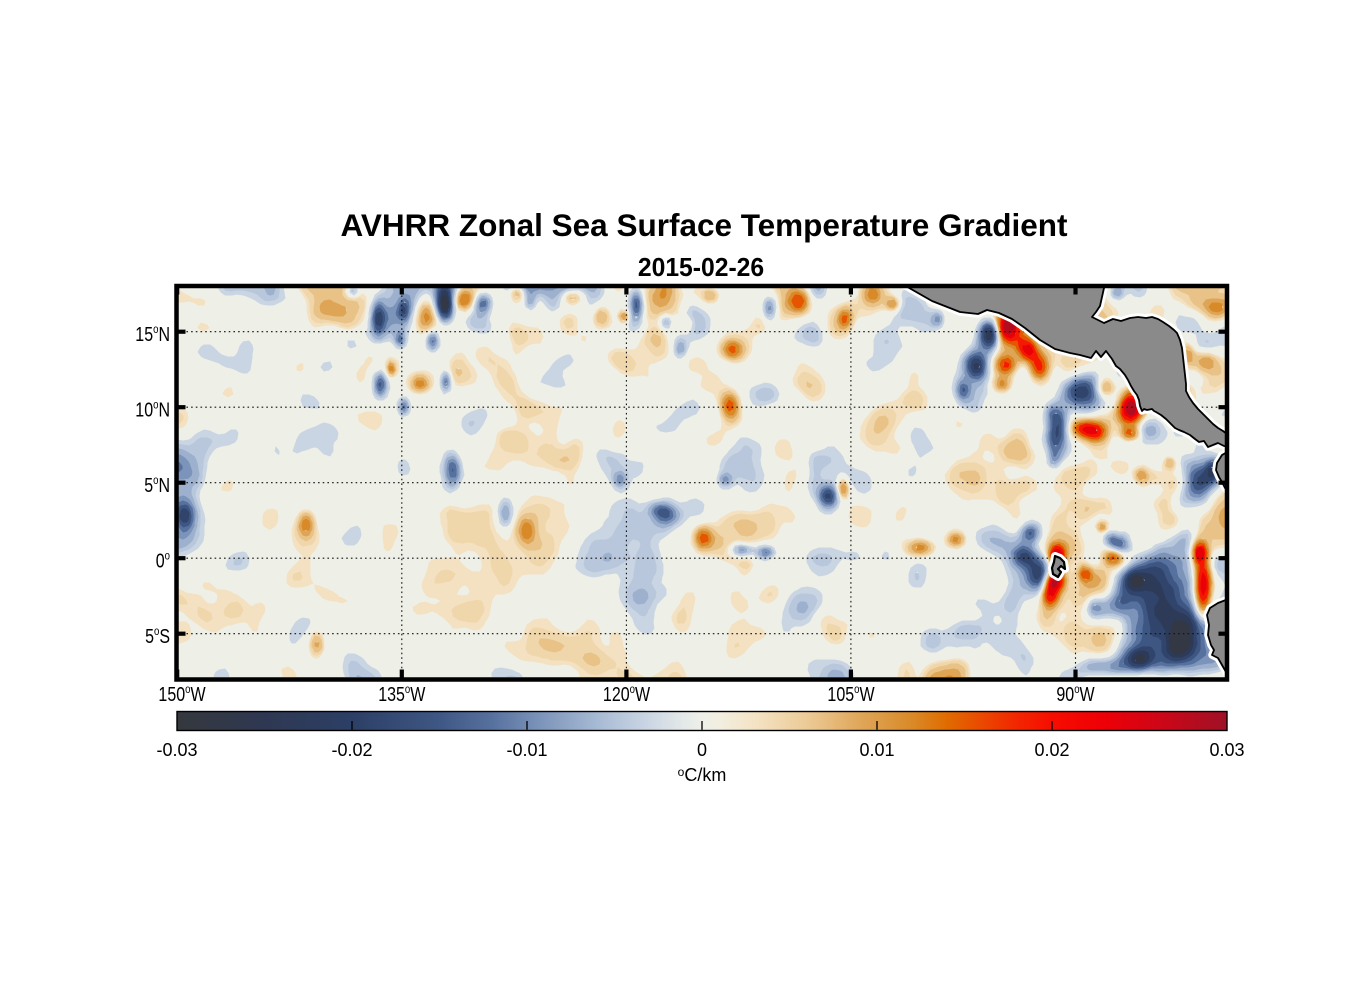 Image resolution: width=1356 pixels, height=1000 pixels. I want to click on svg-text: 2015-02-26, so click(701, 267).